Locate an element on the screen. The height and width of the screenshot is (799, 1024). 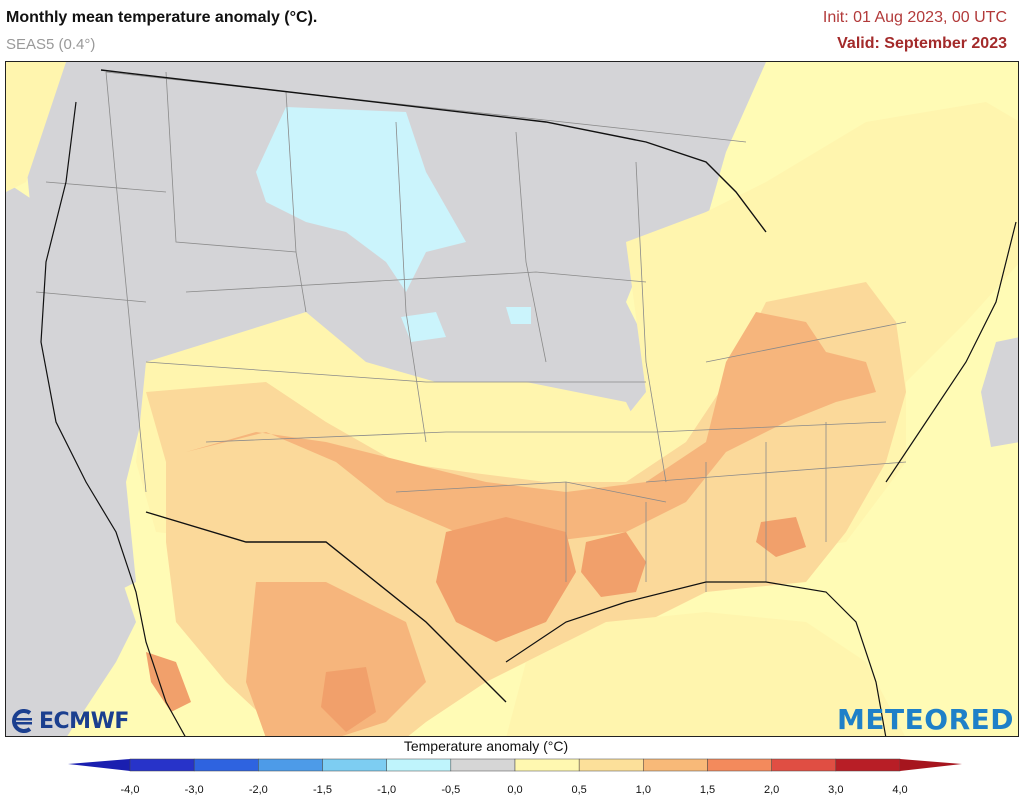
init-time: Init: 01 Aug 2023, 00 UTC is located at coordinates (914, 17).